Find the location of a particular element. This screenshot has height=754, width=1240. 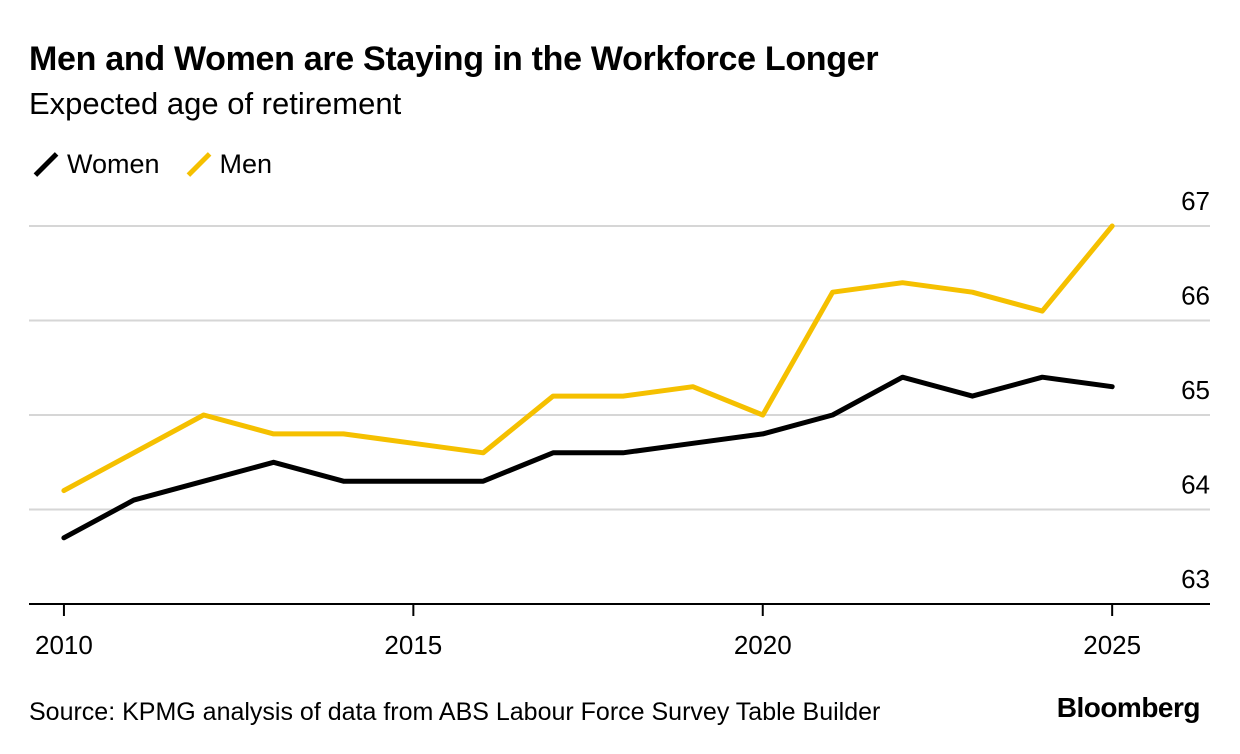

x-tick-label-2025: 2025 is located at coordinates (1112, 645).